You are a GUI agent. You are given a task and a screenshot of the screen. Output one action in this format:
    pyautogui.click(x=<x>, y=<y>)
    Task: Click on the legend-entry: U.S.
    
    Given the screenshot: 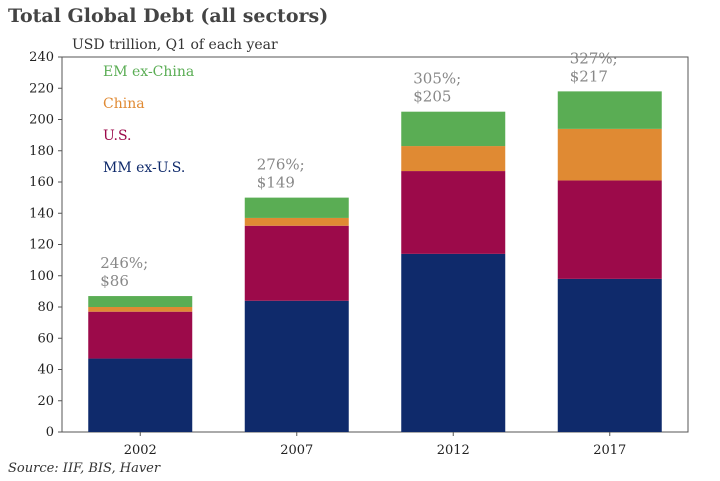 What is the action you would take?
    pyautogui.click(x=117, y=136)
    